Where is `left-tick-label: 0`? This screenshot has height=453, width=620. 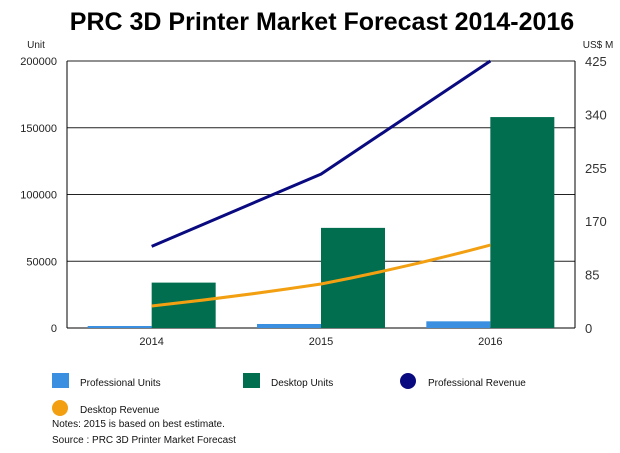
left-tick-label: 0 is located at coordinates (54, 329).